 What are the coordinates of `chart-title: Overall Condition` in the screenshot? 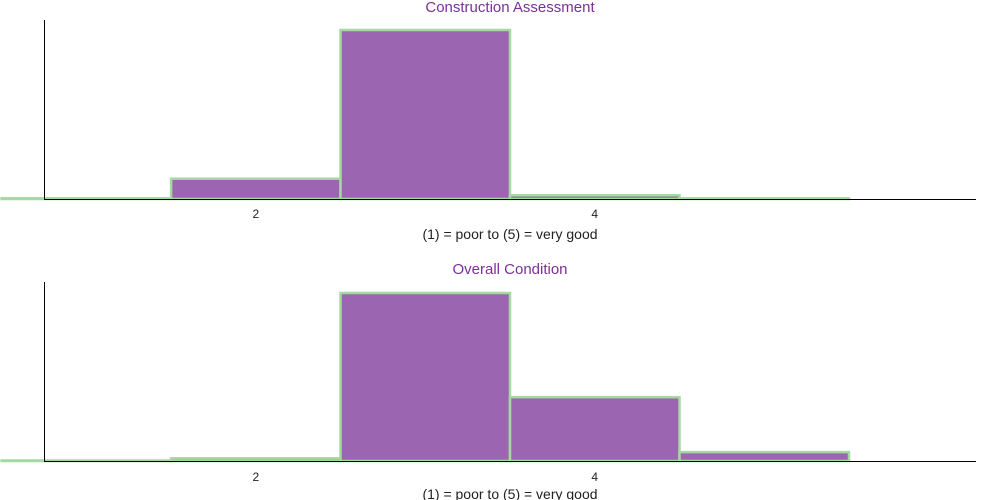 It's located at (509, 269).